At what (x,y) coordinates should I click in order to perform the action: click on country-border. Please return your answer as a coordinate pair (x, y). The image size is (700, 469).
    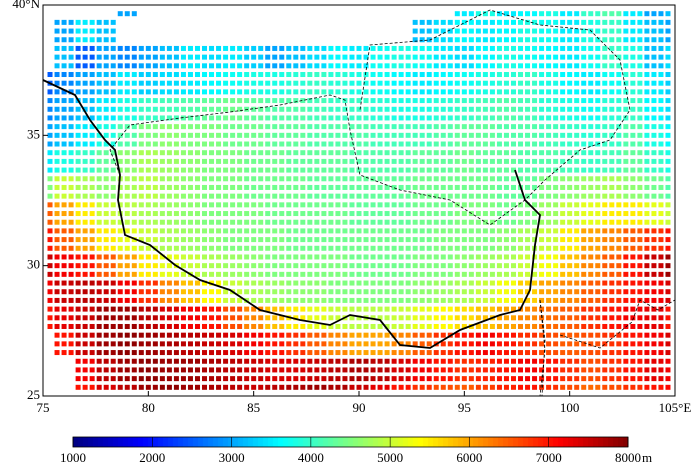
    Looking at the image, I should click on (542, 348).